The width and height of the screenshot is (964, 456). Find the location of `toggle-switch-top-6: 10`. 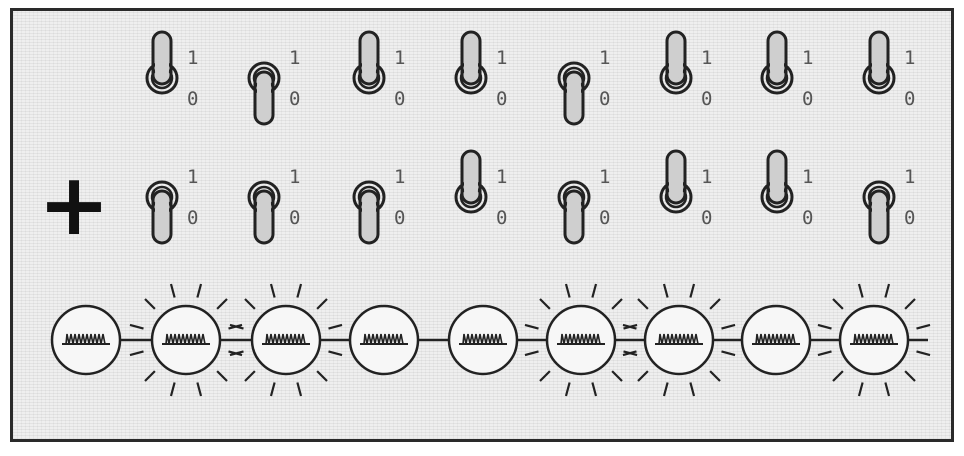

toggle-switch-top-6: 10 is located at coordinates (685, 70).